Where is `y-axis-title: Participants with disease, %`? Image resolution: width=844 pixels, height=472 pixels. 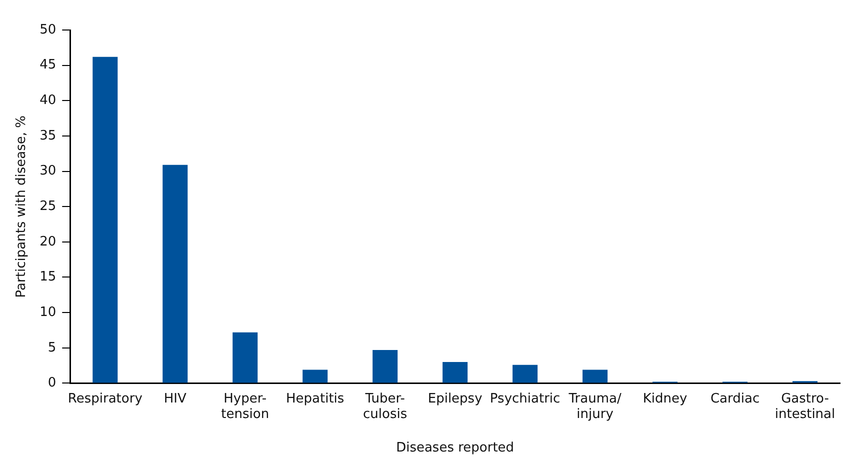
y-axis-title: Participants with disease, % is located at coordinates (22, 207).